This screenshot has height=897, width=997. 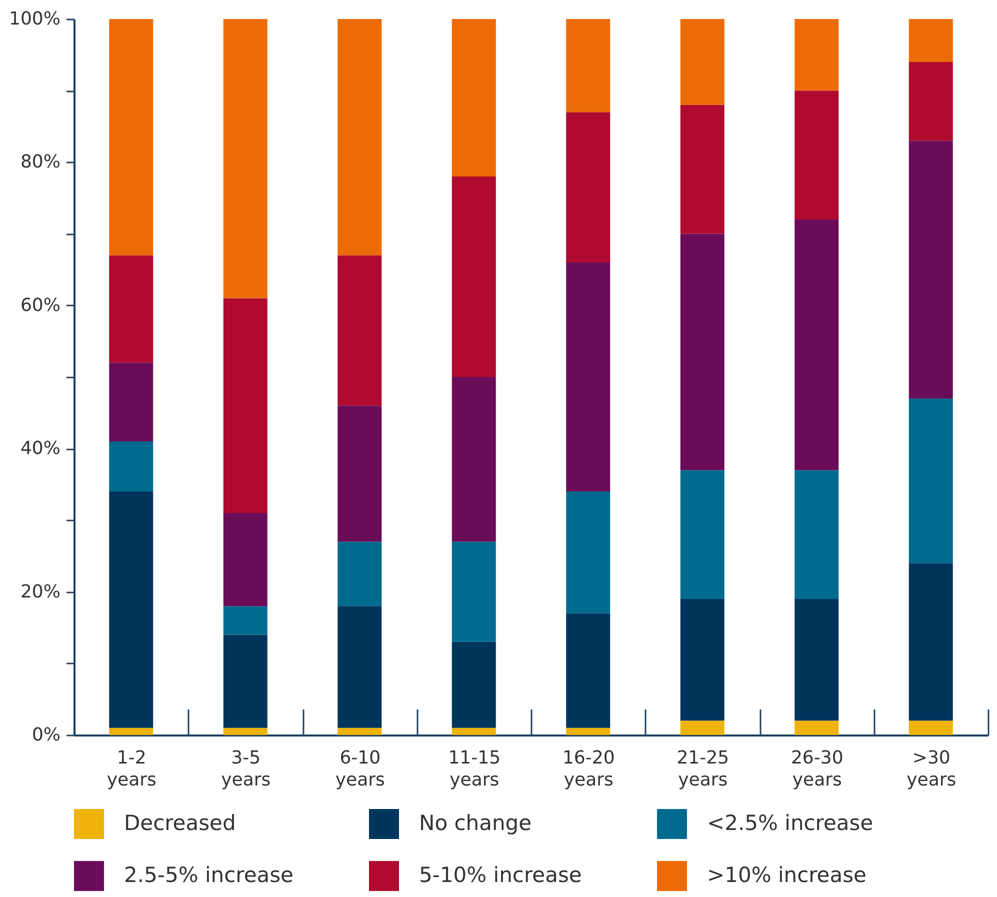 What do you see at coordinates (46, 735) in the screenshot?
I see `y-tick-label: 0%` at bounding box center [46, 735].